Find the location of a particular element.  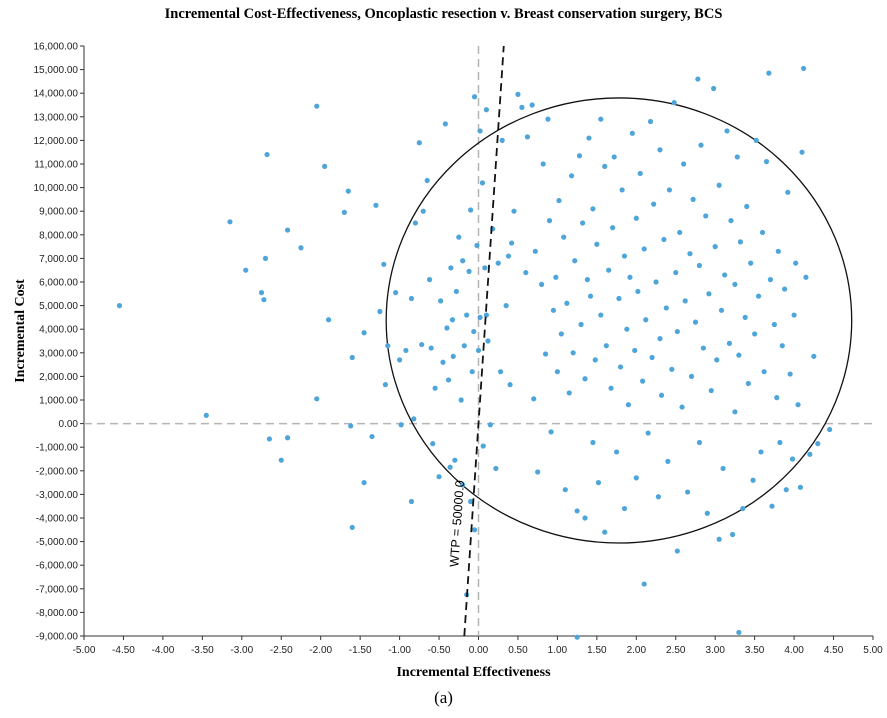

x-tick-label: 1.00 is located at coordinates (558, 650).